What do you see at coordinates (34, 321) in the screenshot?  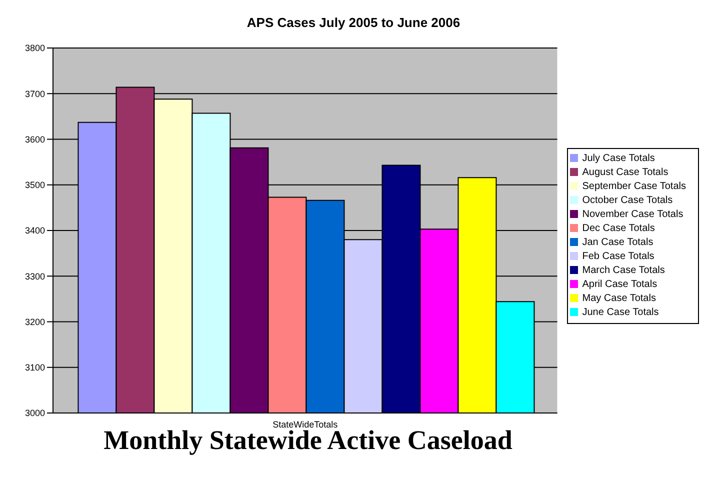 I see `y-tick-label: 3200` at bounding box center [34, 321].